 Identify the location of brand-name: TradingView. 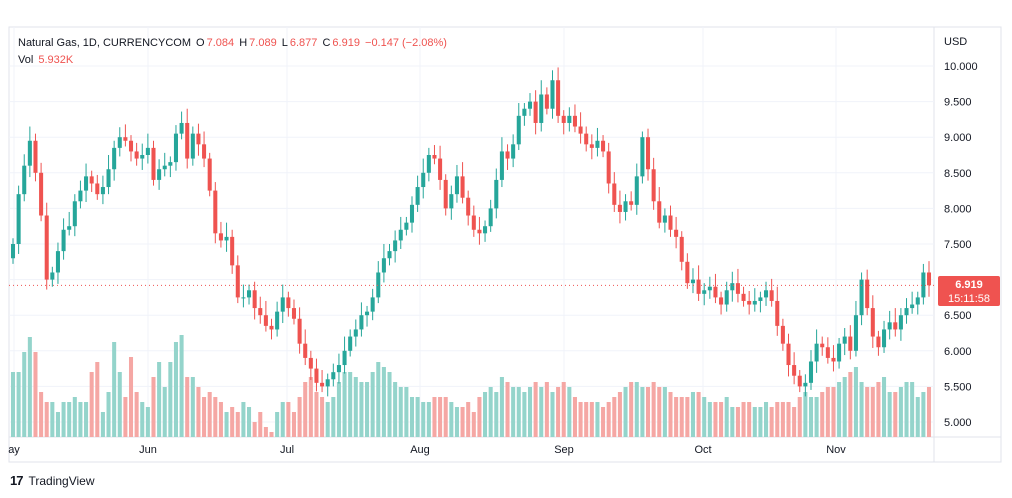
(61, 480).